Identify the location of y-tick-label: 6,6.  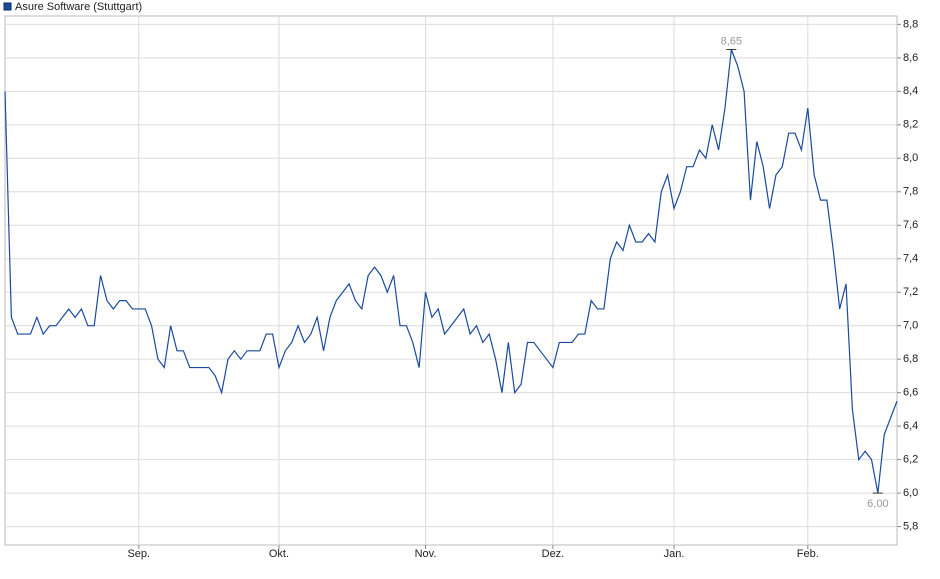
(910, 393).